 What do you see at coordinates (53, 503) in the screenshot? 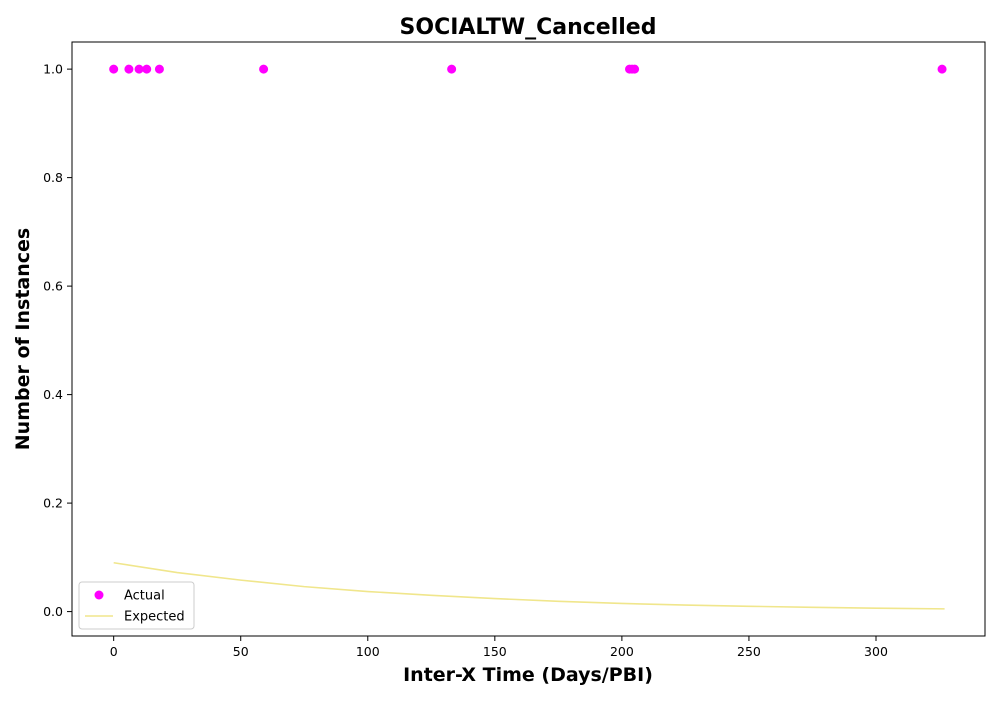
I see `y-tick-label: 0.2` at bounding box center [53, 503].